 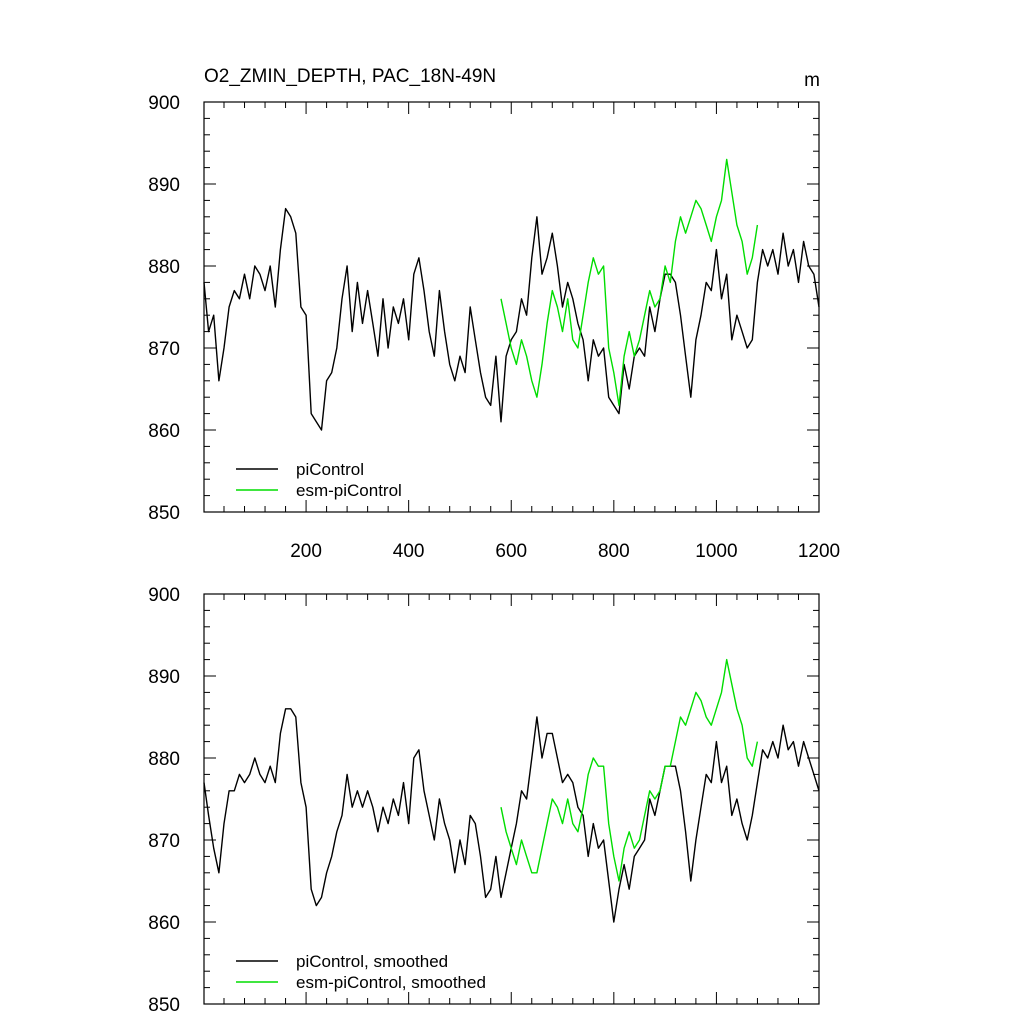 What do you see at coordinates (409, 551) in the screenshot?
I see `x-tick-label: 400` at bounding box center [409, 551].